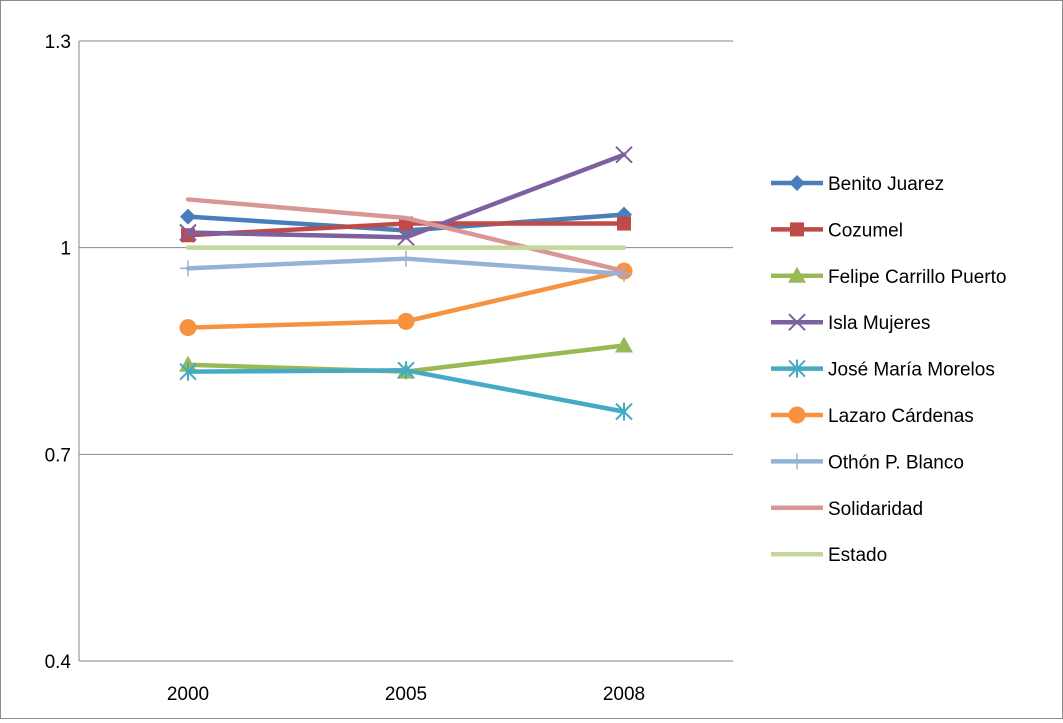 Image resolution: width=1063 pixels, height=723 pixels. Describe the element at coordinates (865, 230) in the screenshot. I see `legend-label: Cozumel` at that location.